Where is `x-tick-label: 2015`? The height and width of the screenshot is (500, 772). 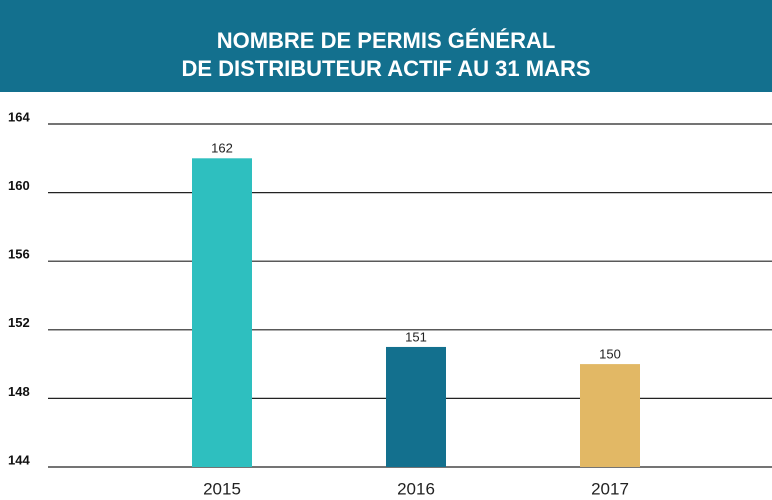 x-tick-label: 2015 is located at coordinates (222, 488).